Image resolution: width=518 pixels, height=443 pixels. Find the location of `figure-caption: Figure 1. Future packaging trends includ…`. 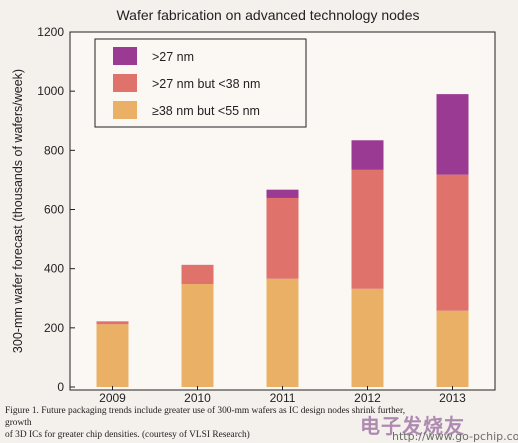

figure-caption: Figure 1. Future packaging trends includ… is located at coordinates (215, 423).